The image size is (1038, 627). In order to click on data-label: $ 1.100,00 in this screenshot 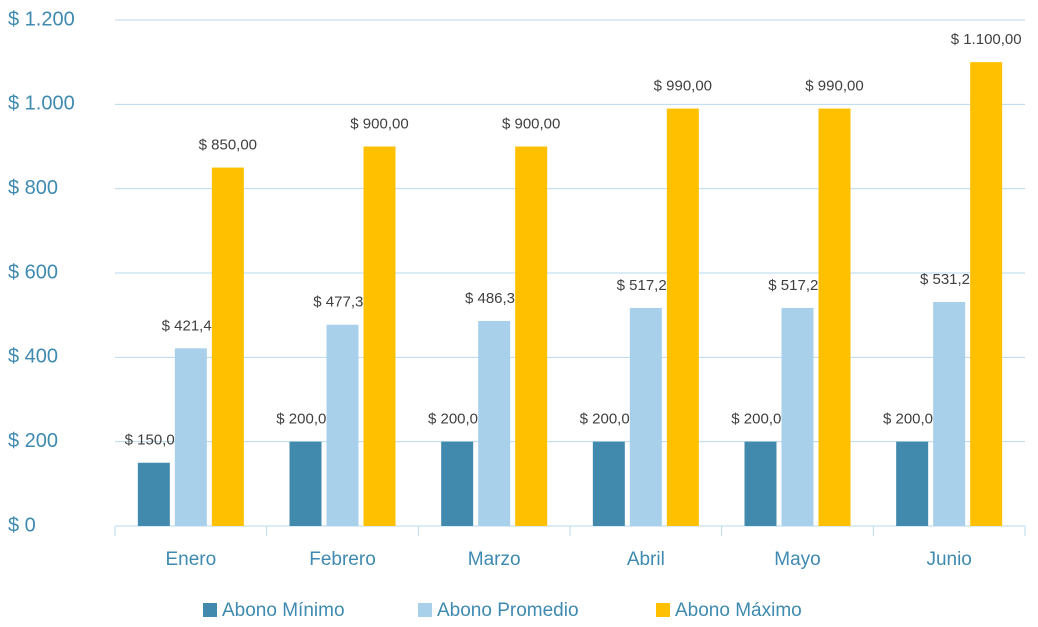, I will do `click(986, 39)`.